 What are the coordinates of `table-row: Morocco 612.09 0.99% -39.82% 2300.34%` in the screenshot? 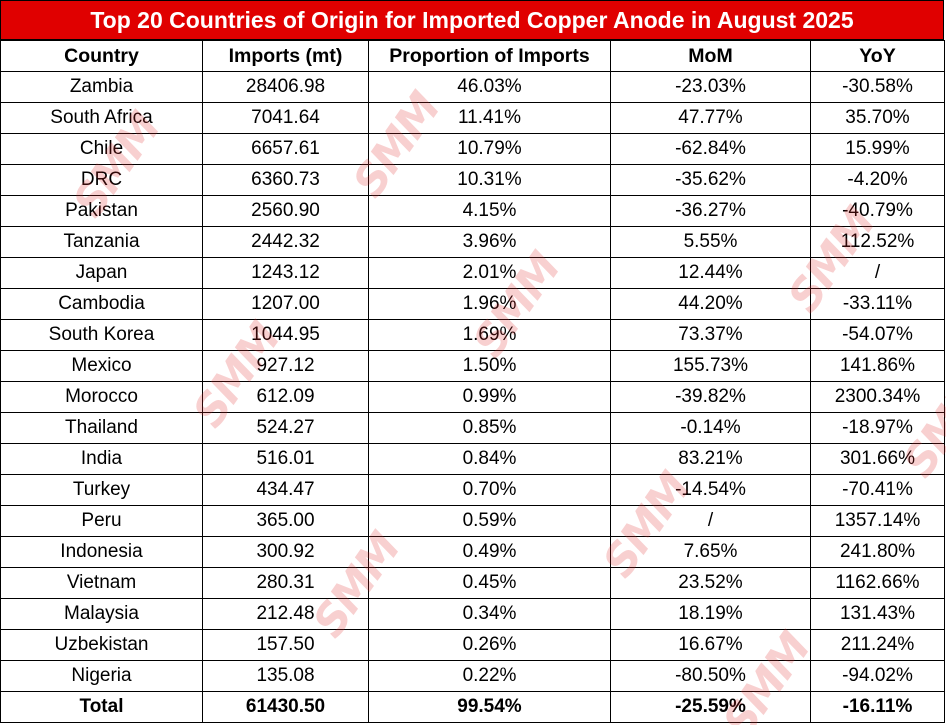 It's located at (472, 397).